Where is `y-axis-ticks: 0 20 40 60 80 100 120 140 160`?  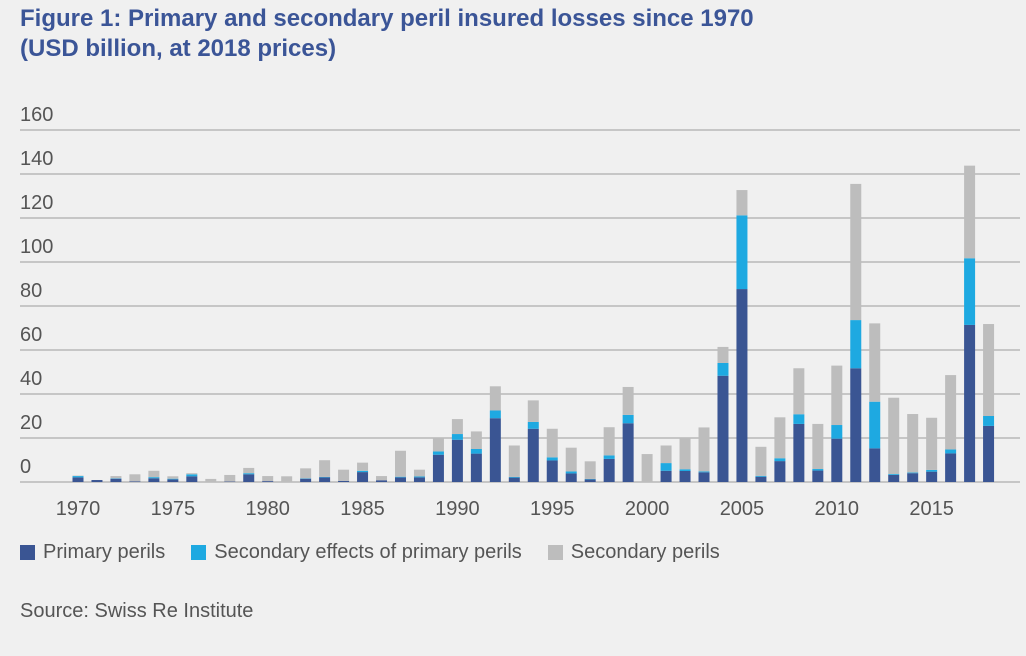 y-axis-ticks: 0 20 40 60 80 100 120 140 160 is located at coordinates (36, 291).